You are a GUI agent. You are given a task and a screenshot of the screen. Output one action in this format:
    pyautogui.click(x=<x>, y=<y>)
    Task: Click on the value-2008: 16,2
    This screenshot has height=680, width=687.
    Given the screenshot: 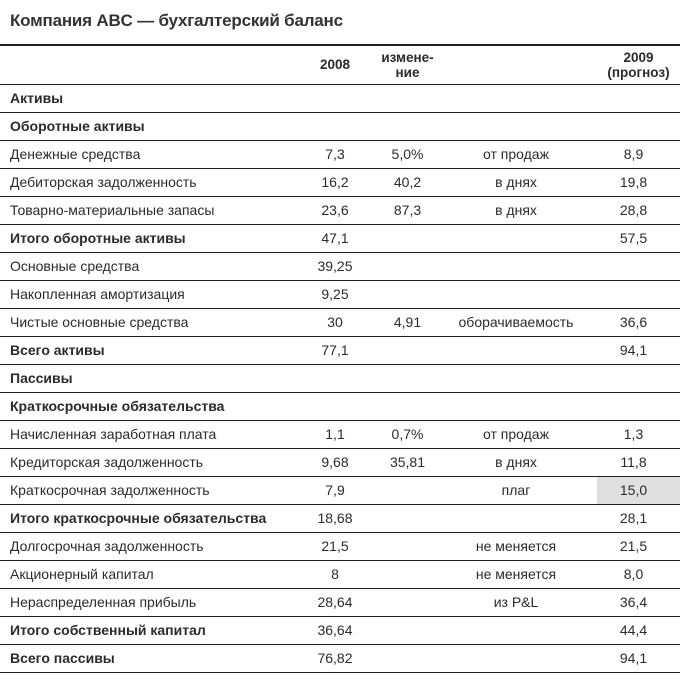 What is the action you would take?
    pyautogui.click(x=335, y=182)
    